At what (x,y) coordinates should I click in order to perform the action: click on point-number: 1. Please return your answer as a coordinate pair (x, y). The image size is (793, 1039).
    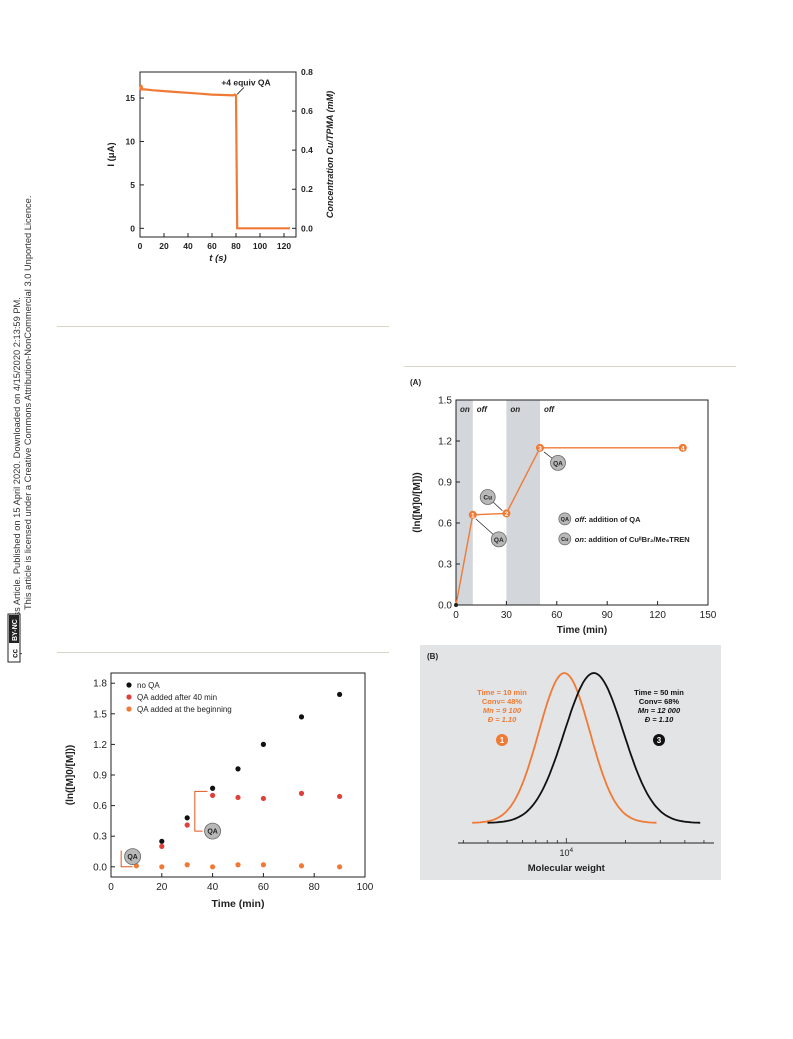
    Looking at the image, I should click on (473, 515).